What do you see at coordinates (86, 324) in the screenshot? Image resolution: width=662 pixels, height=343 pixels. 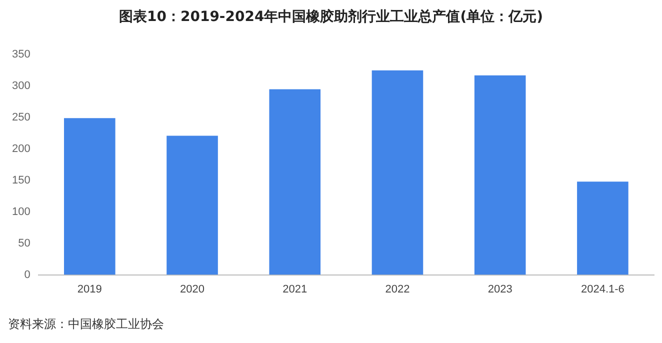 I see `text: 资料来源：中国橡胶工业协会` at bounding box center [86, 324].